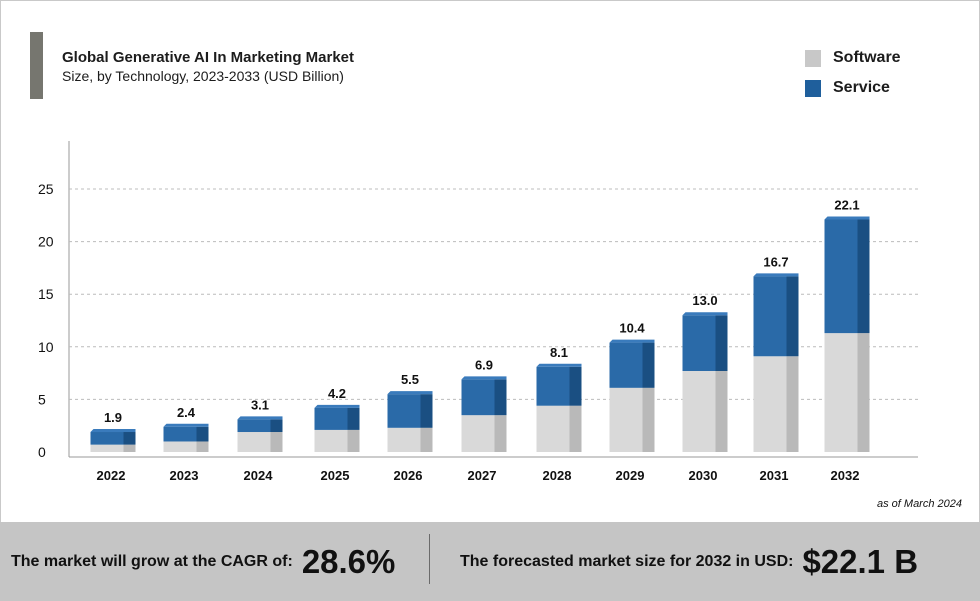 This screenshot has width=980, height=601. I want to click on data-label-2023: 2.4, so click(186, 412).